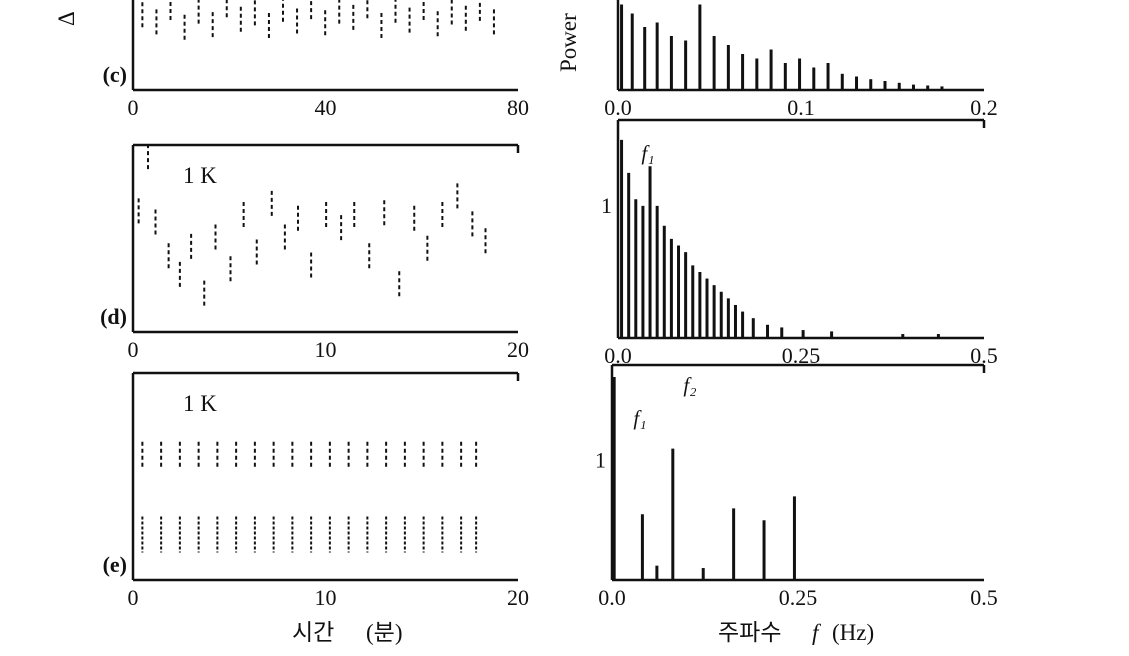 This screenshot has height=656, width=1129. What do you see at coordinates (313, 632) in the screenshot?
I see `time-axis-title-text: 시간` at bounding box center [313, 632].